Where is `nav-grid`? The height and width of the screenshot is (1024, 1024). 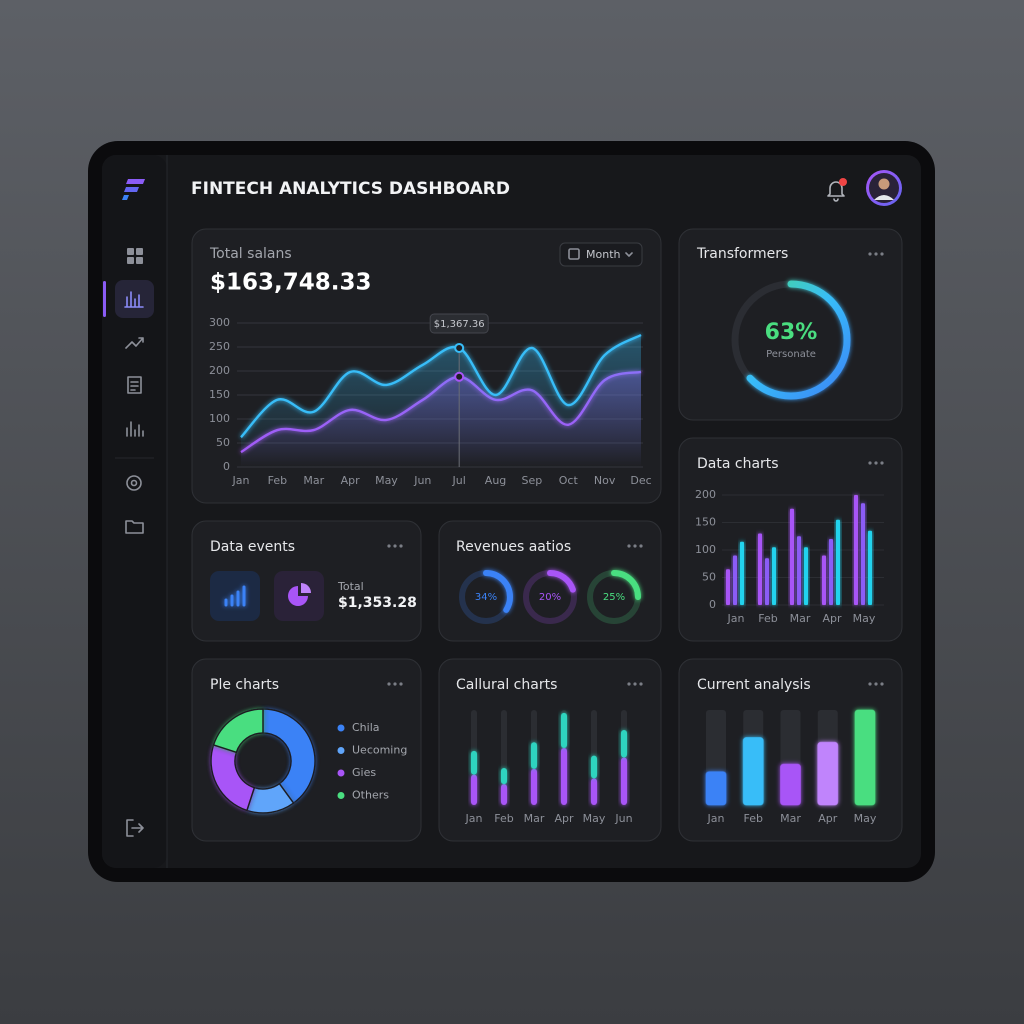 nav-grid is located at coordinates (135, 256).